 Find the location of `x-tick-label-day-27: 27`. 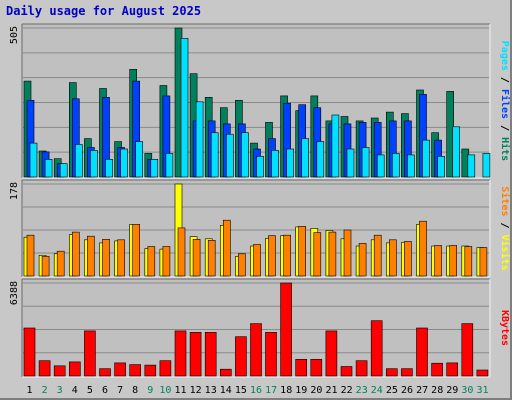

x-tick-label-day-27: 27 is located at coordinates (422, 390).